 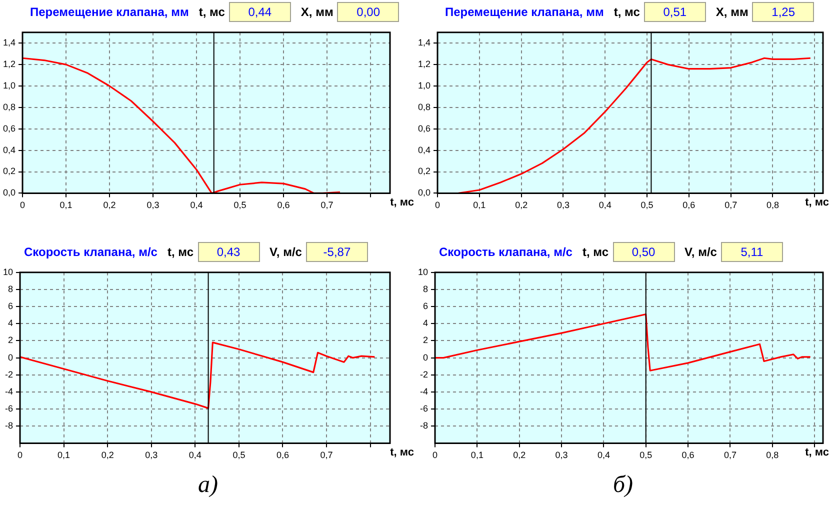 What do you see at coordinates (208, 485) in the screenshot?
I see `text: а)` at bounding box center [208, 485].